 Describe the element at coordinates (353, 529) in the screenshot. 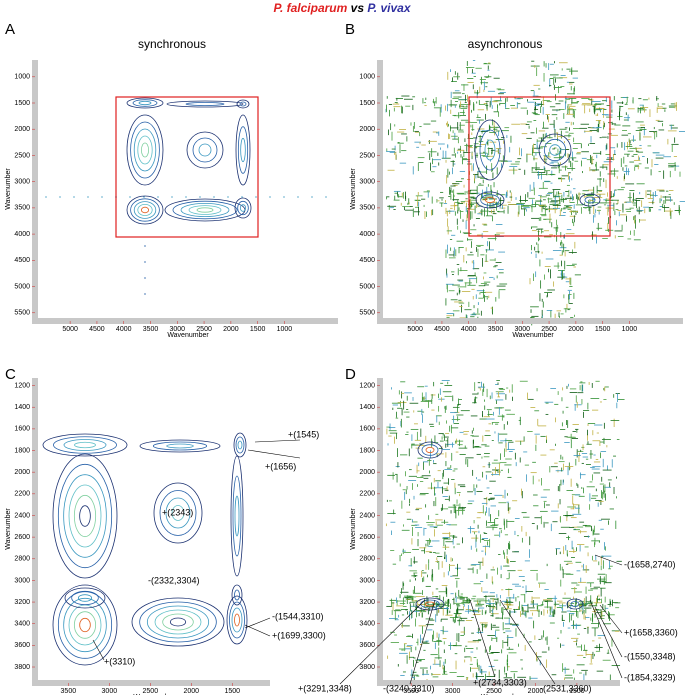

I see `y-axis-label: Wavenumber` at that location.